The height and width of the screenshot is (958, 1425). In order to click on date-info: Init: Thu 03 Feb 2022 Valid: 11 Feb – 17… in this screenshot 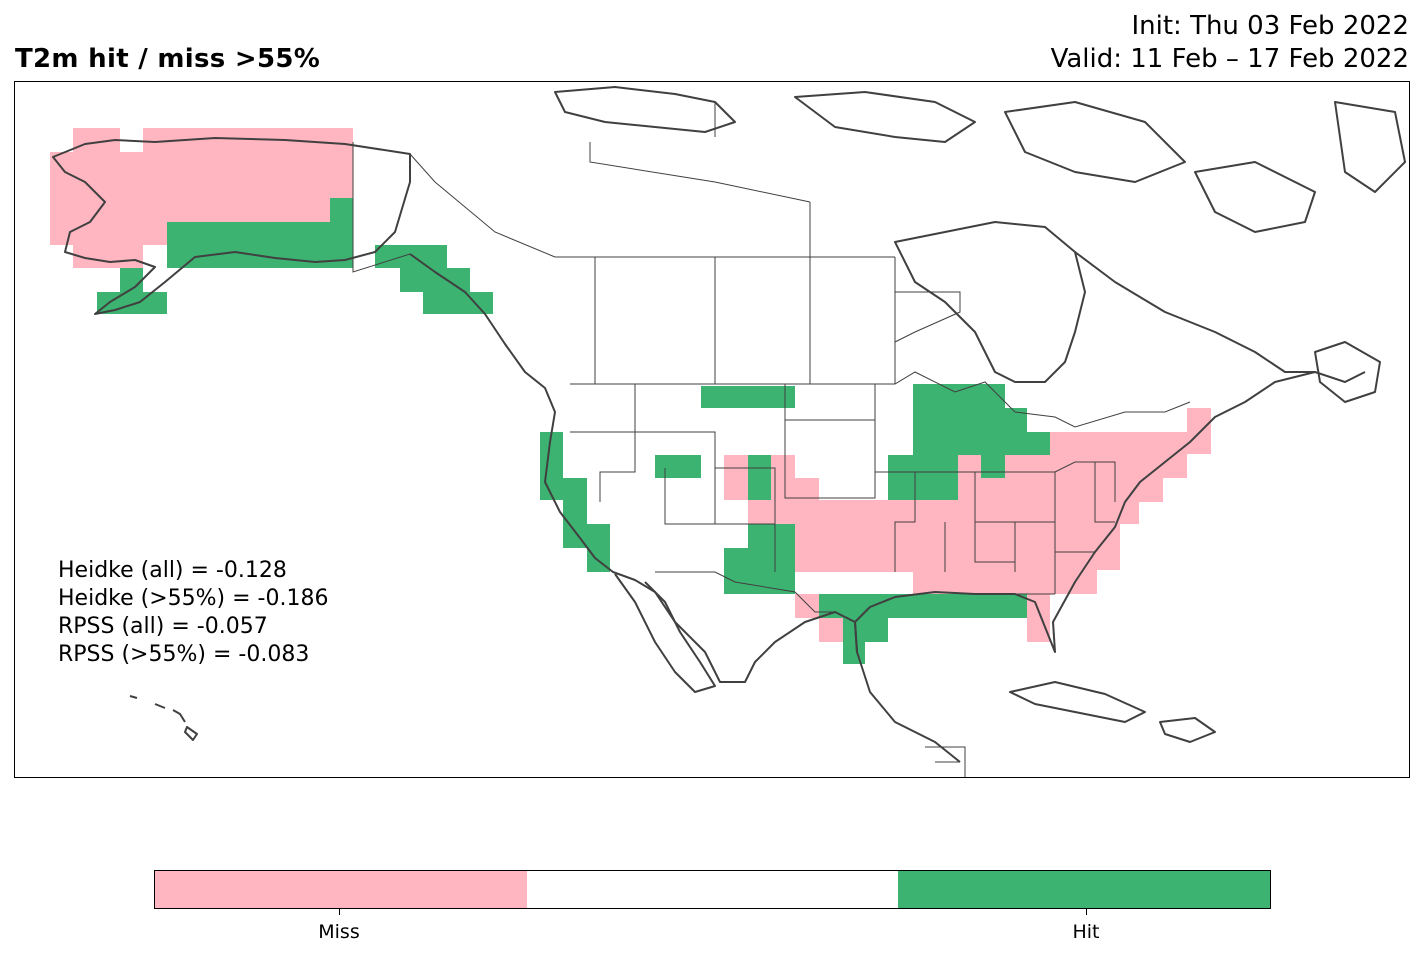, I will do `click(1230, 43)`.